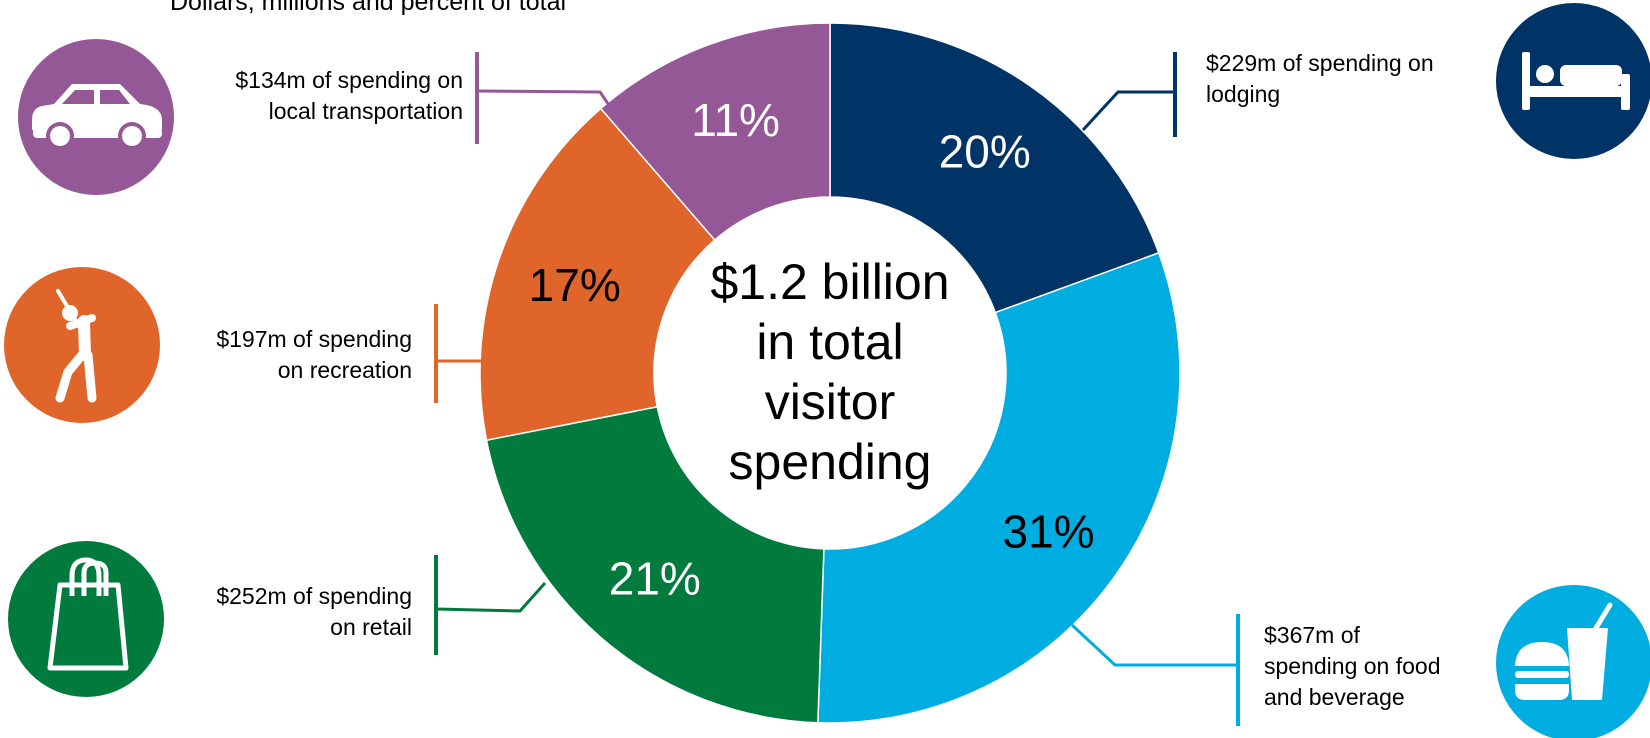 This screenshot has height=738, width=1650. What do you see at coordinates (1320, 63) in the screenshot?
I see `callout-line: $229m of spending on` at bounding box center [1320, 63].